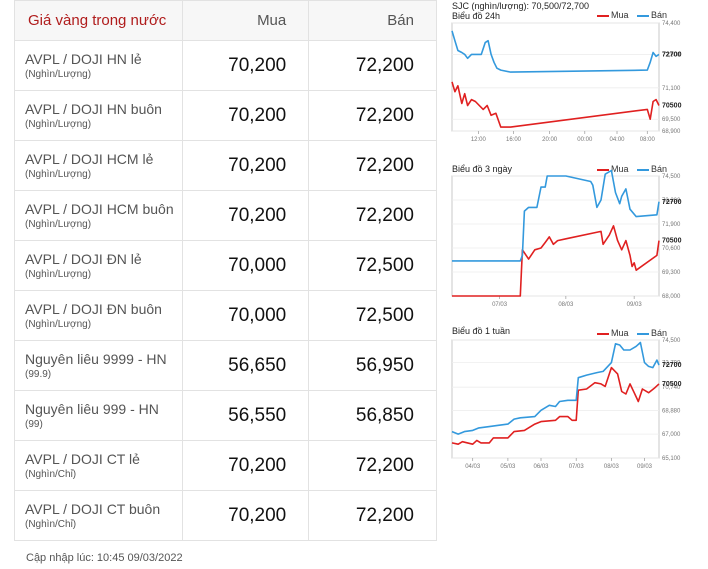  What do you see at coordinates (89, 159) in the screenshot?
I see `product-name: AVPL / DOJI HCM lẻ` at bounding box center [89, 159].